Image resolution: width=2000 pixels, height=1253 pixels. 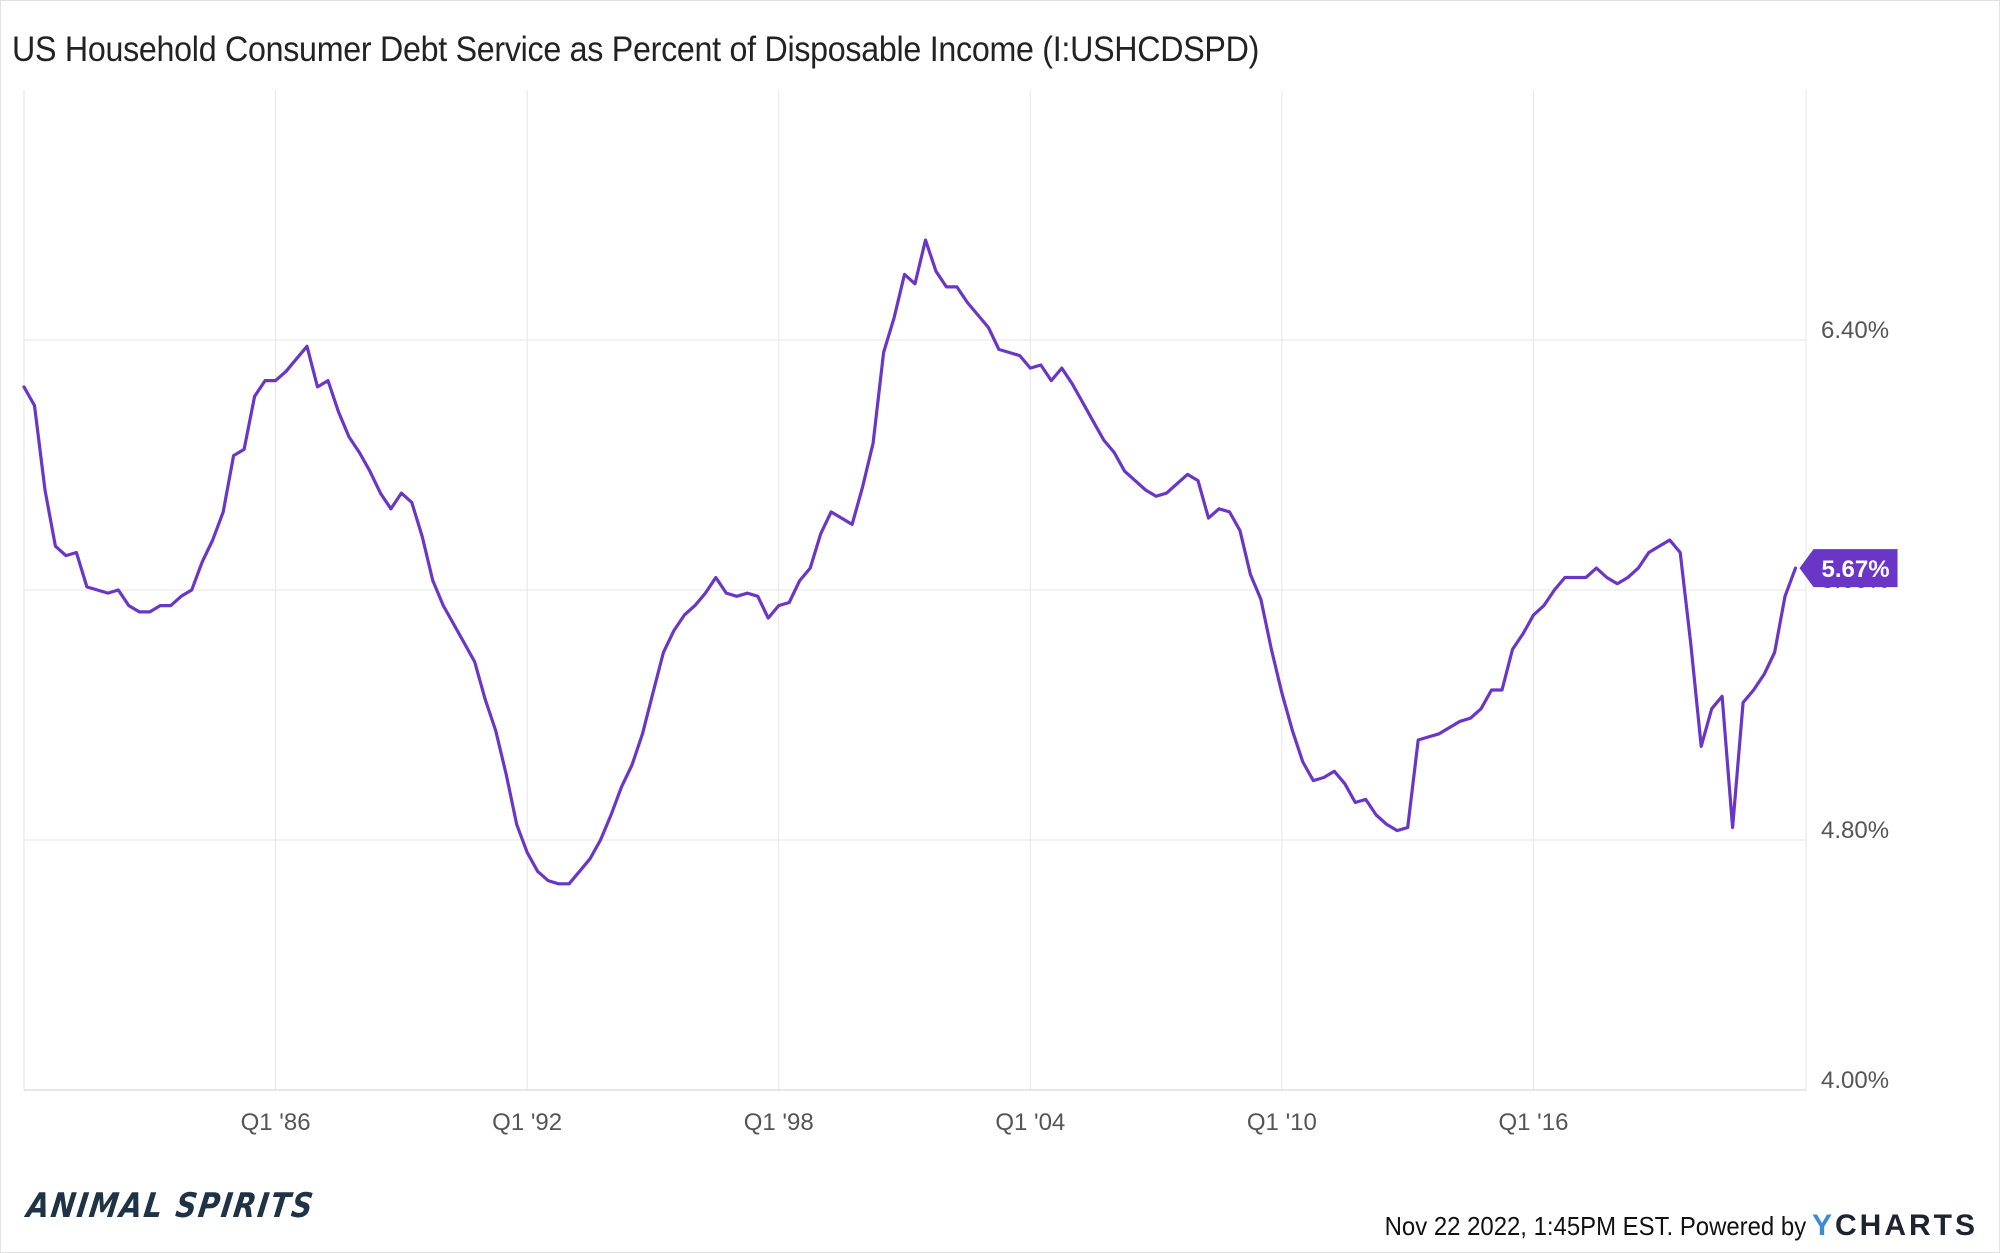 I want to click on last-value-badge-shape, so click(x=1848, y=568).